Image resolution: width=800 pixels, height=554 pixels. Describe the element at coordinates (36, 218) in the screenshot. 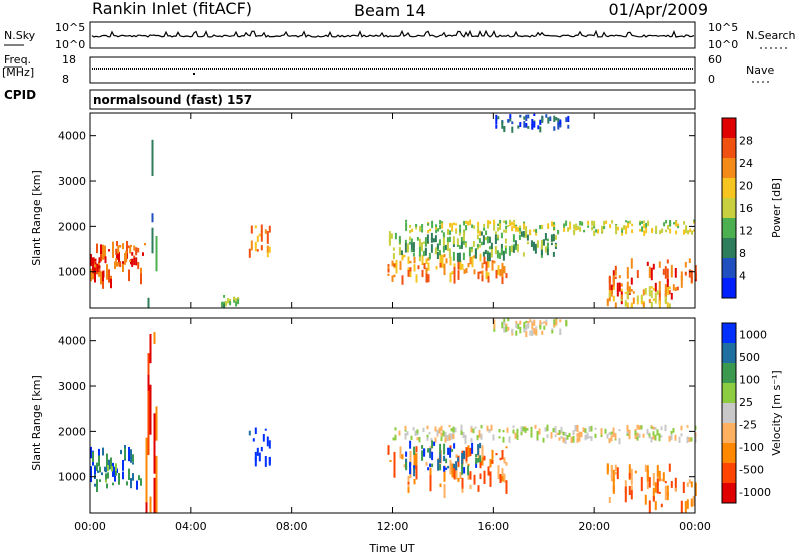

I see `power-y-axis-label: Slant Range [km]` at that location.